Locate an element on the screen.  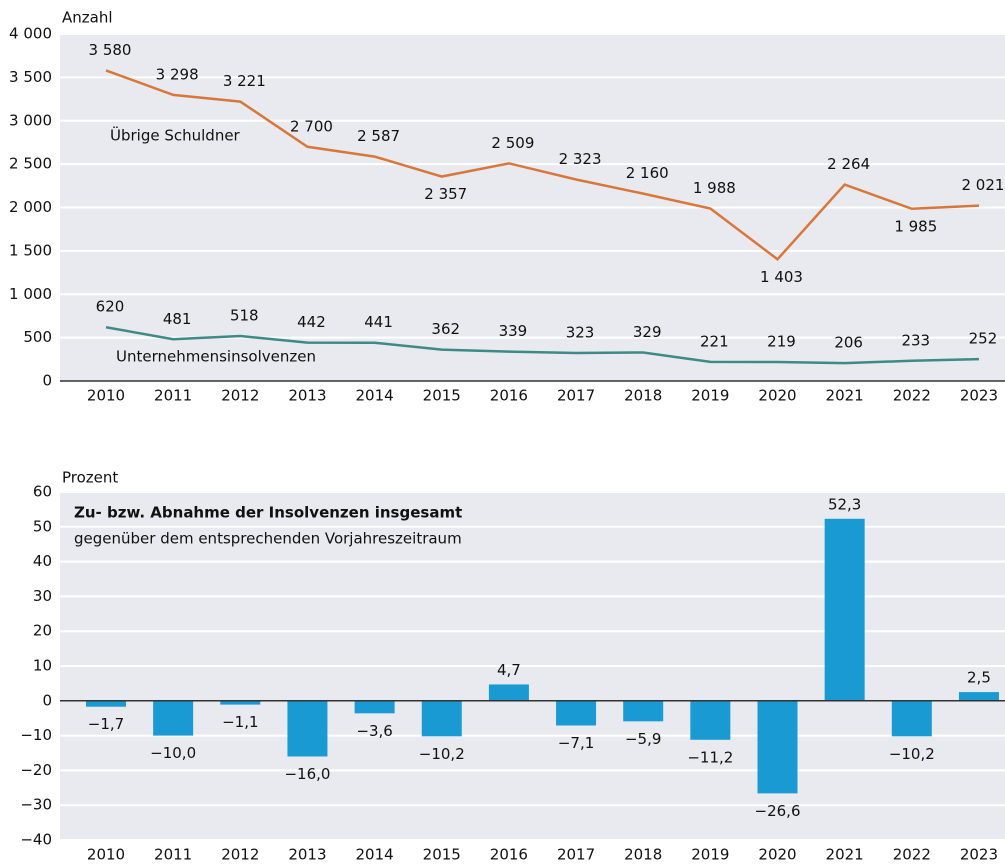
data-label: 1 403 is located at coordinates (781, 277).